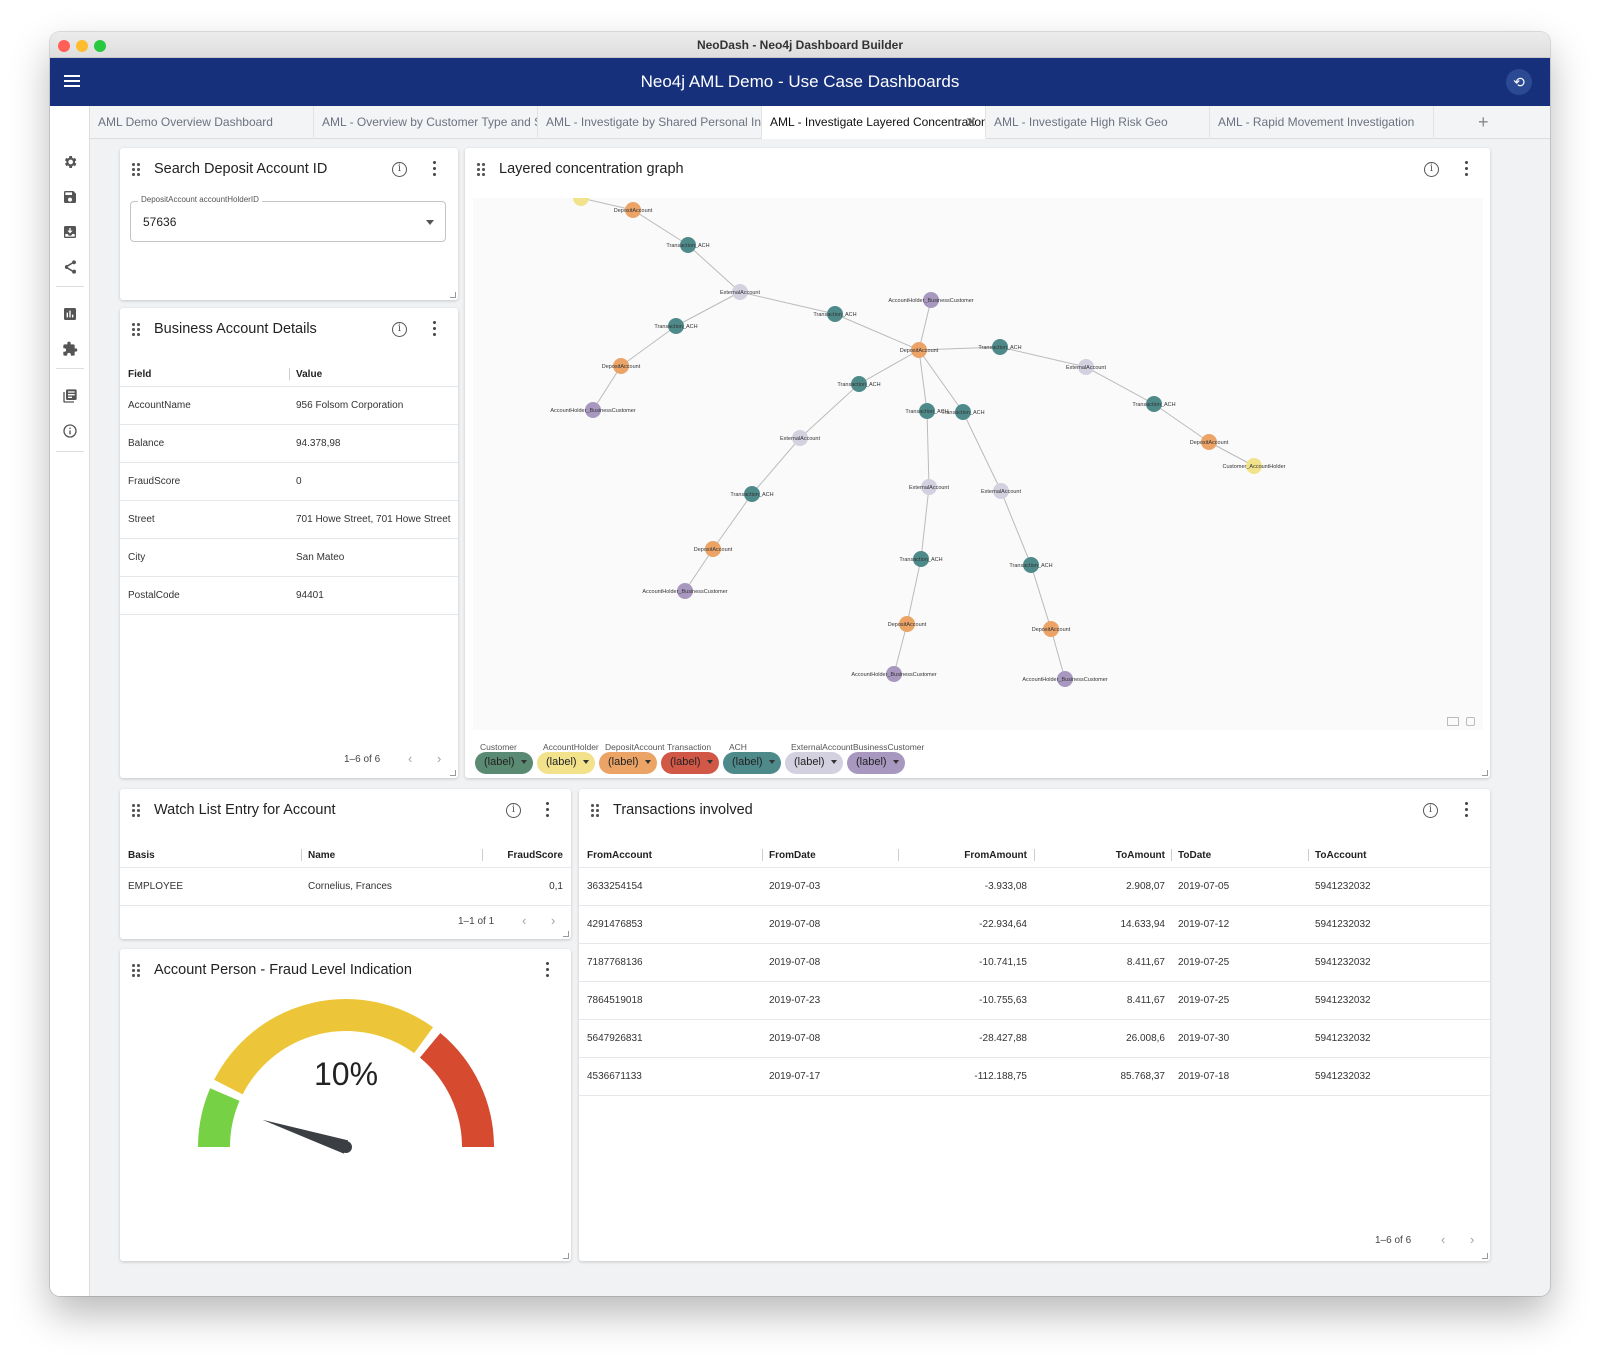  What do you see at coordinates (141, 855) in the screenshot?
I see `column-header: Basis` at bounding box center [141, 855].